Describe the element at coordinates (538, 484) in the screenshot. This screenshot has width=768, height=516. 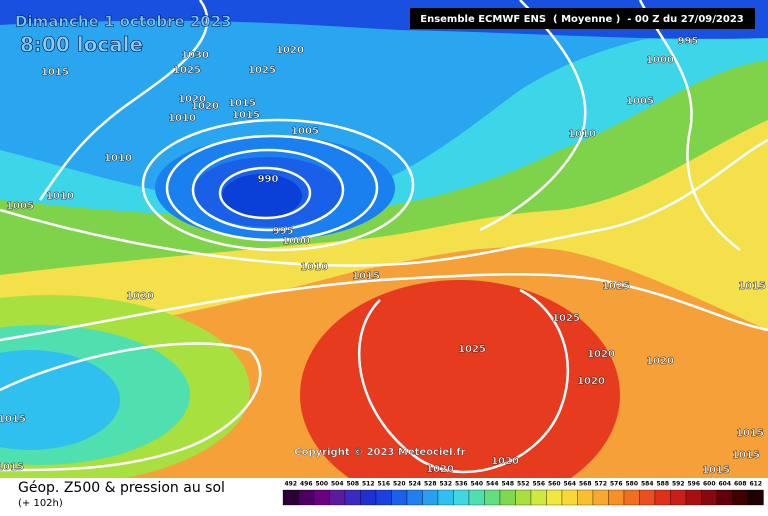
I see `colorbar-label: 556` at that location.